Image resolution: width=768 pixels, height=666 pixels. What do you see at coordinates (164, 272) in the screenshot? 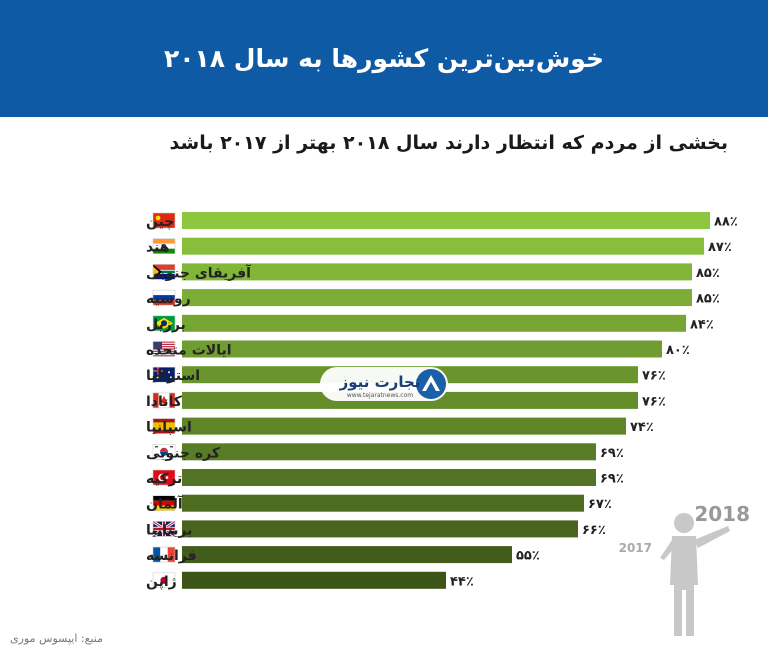
I see `south-africa-flag-icon` at bounding box center [164, 272].